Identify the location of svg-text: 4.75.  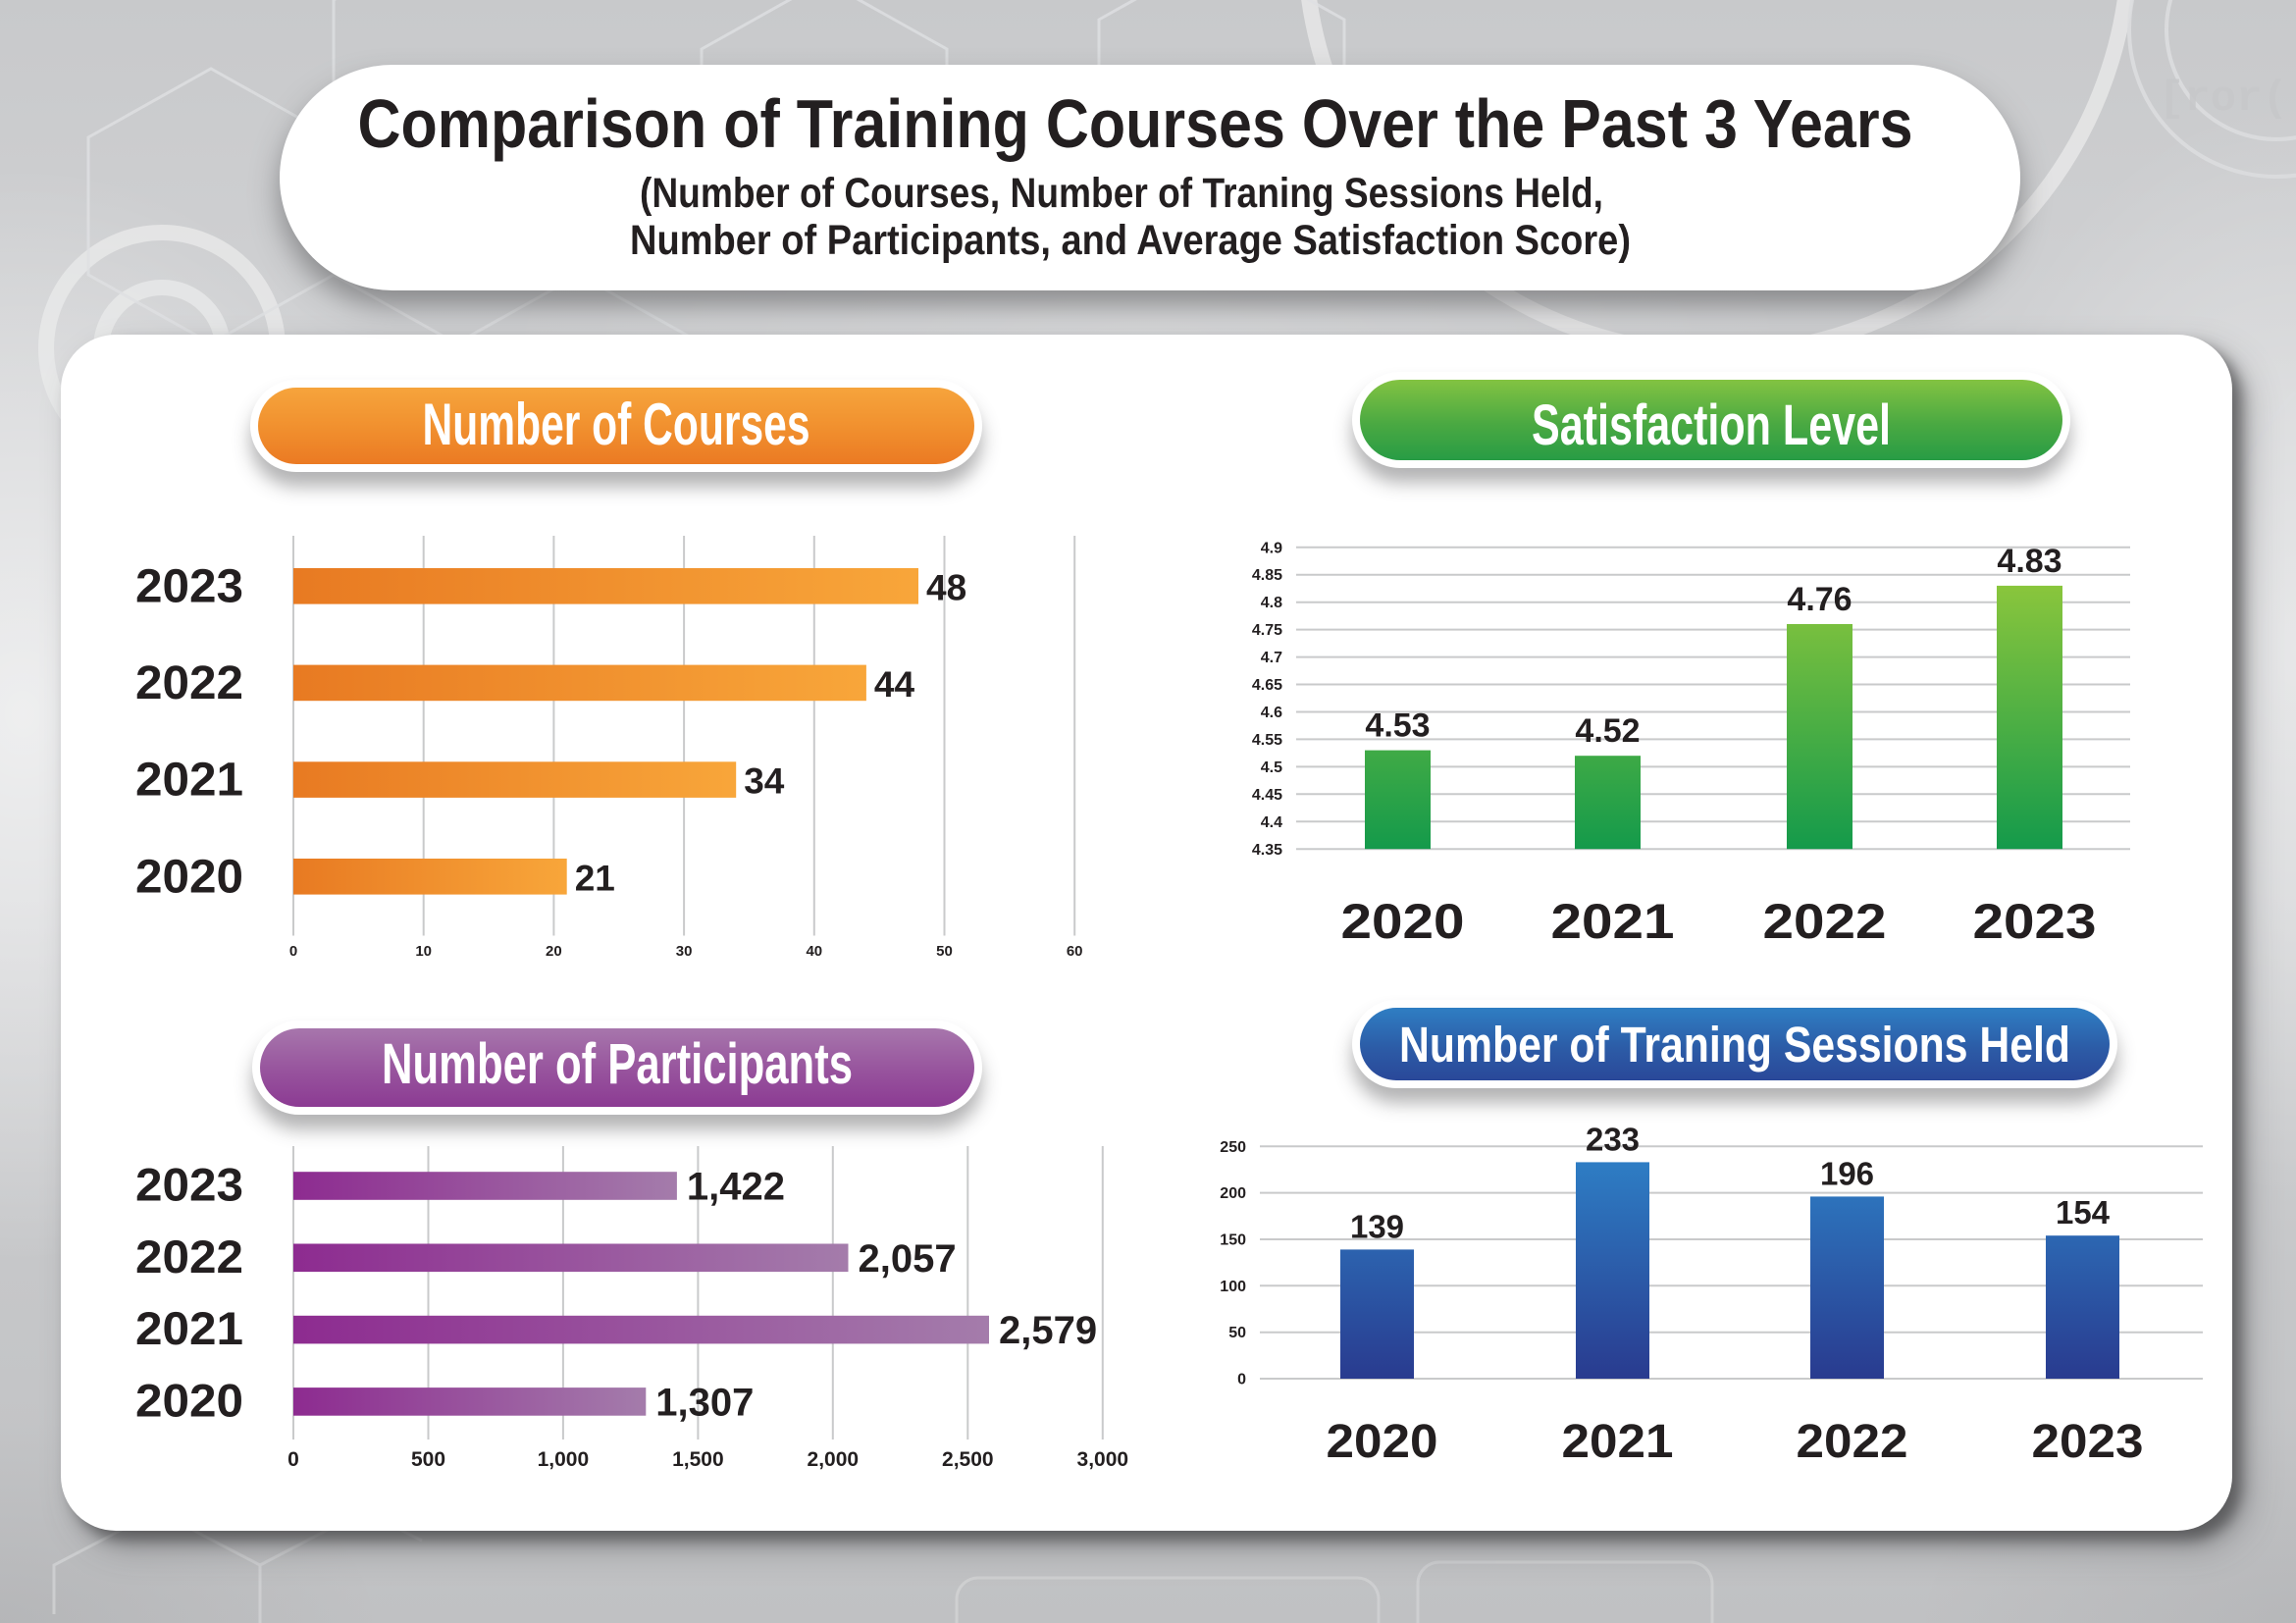
(1267, 630).